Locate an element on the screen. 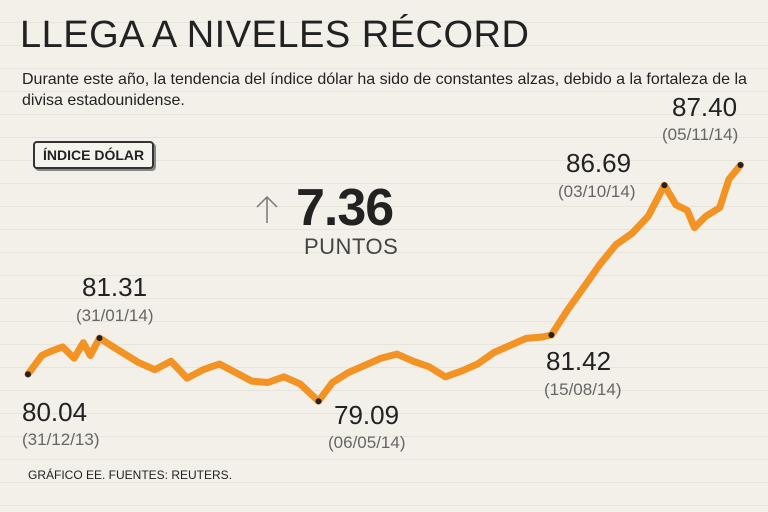 Image resolution: width=768 pixels, height=512 pixels. data-point-marker-start is located at coordinates (28, 374).